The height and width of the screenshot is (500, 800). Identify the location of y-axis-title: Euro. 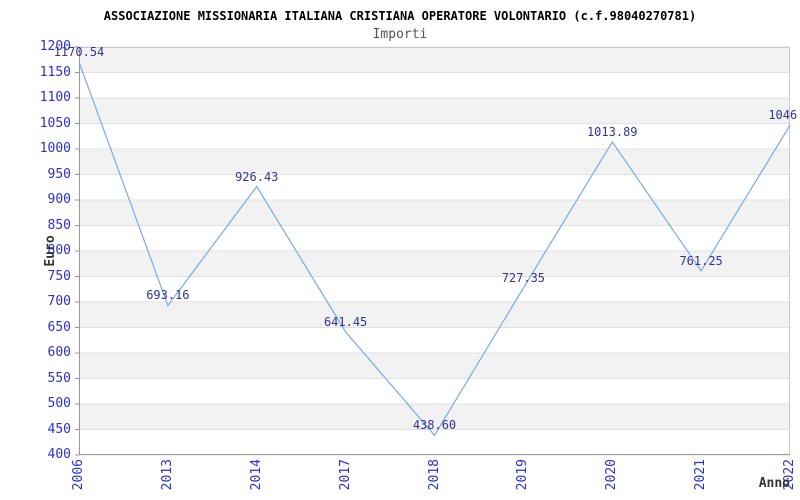
(50, 251).